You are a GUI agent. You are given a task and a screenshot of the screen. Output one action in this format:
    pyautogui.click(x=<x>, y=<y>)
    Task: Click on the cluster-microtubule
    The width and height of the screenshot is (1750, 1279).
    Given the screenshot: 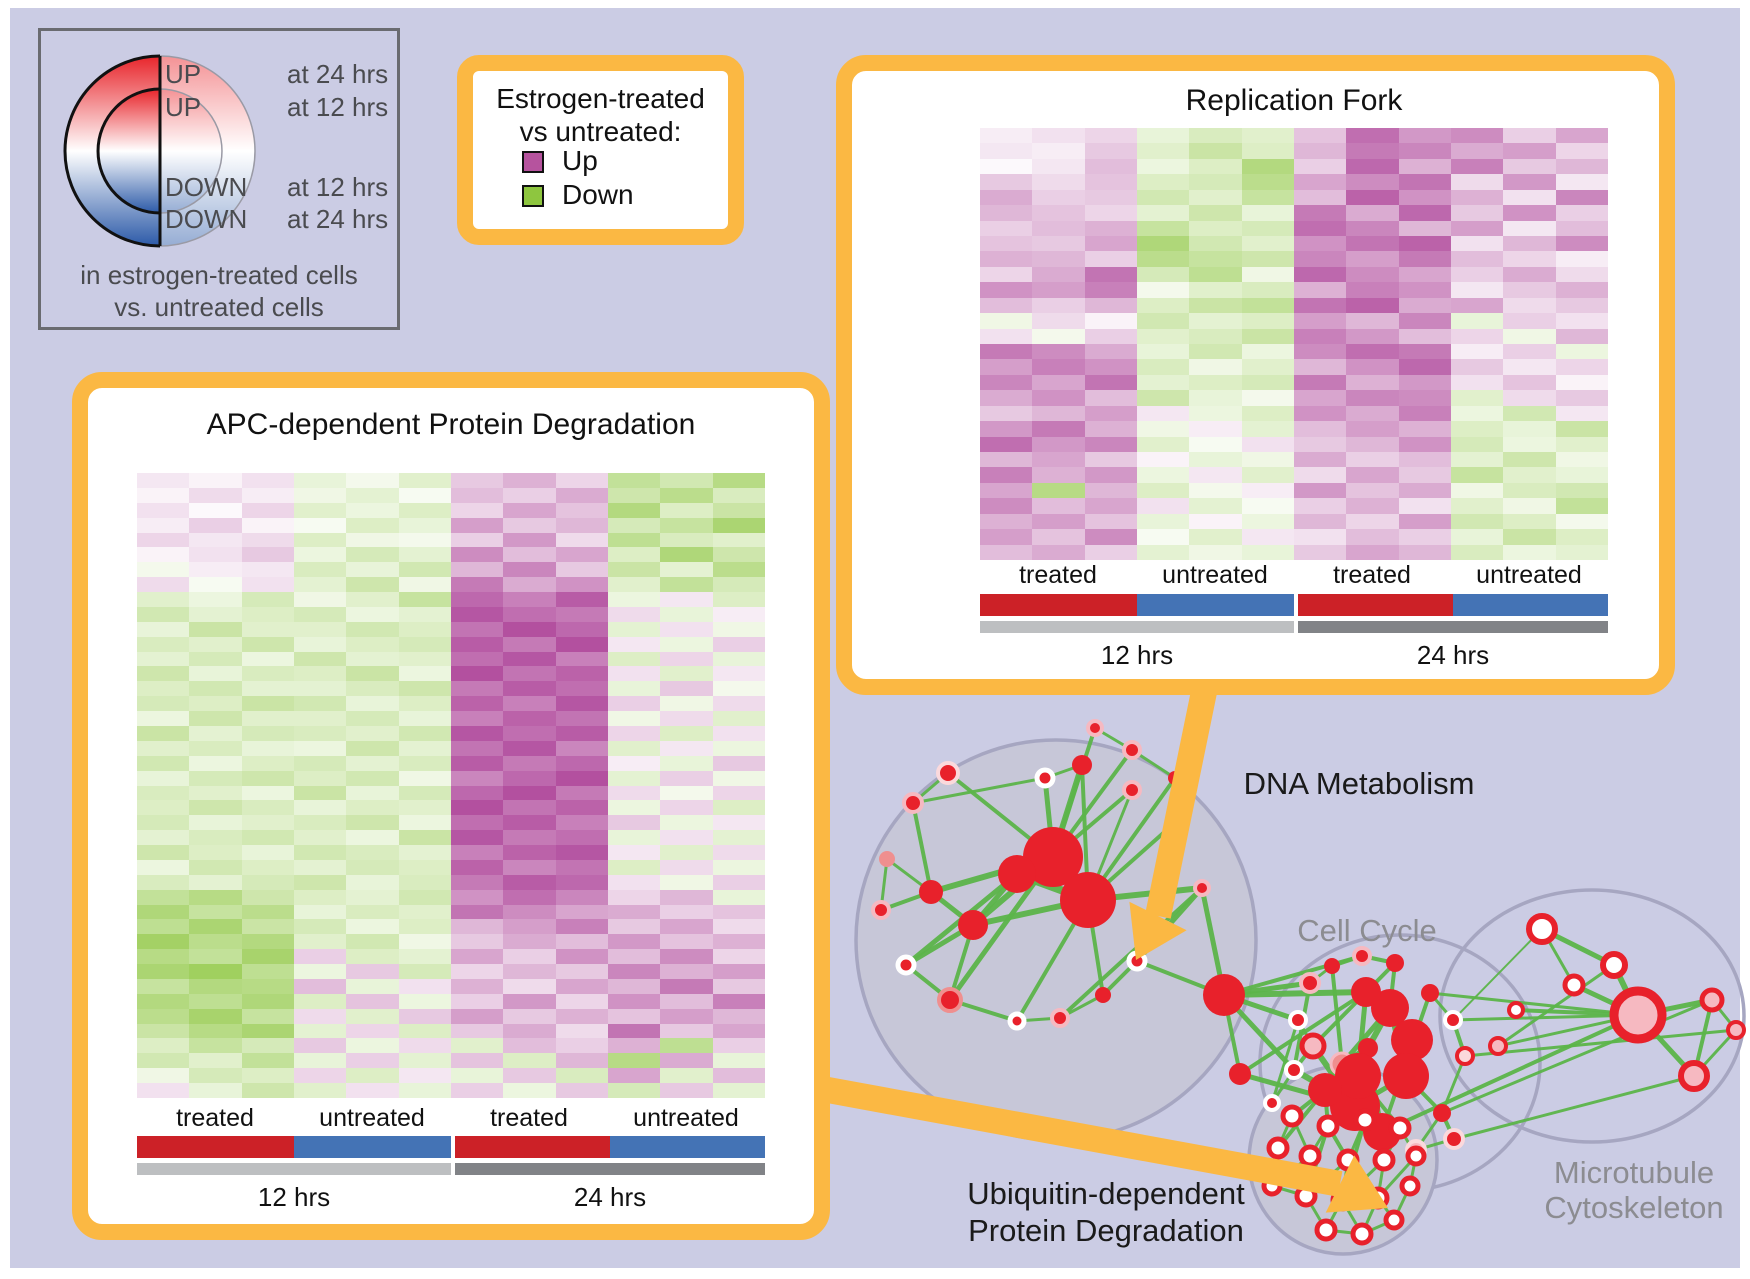 What is the action you would take?
    pyautogui.click(x=1592, y=1016)
    